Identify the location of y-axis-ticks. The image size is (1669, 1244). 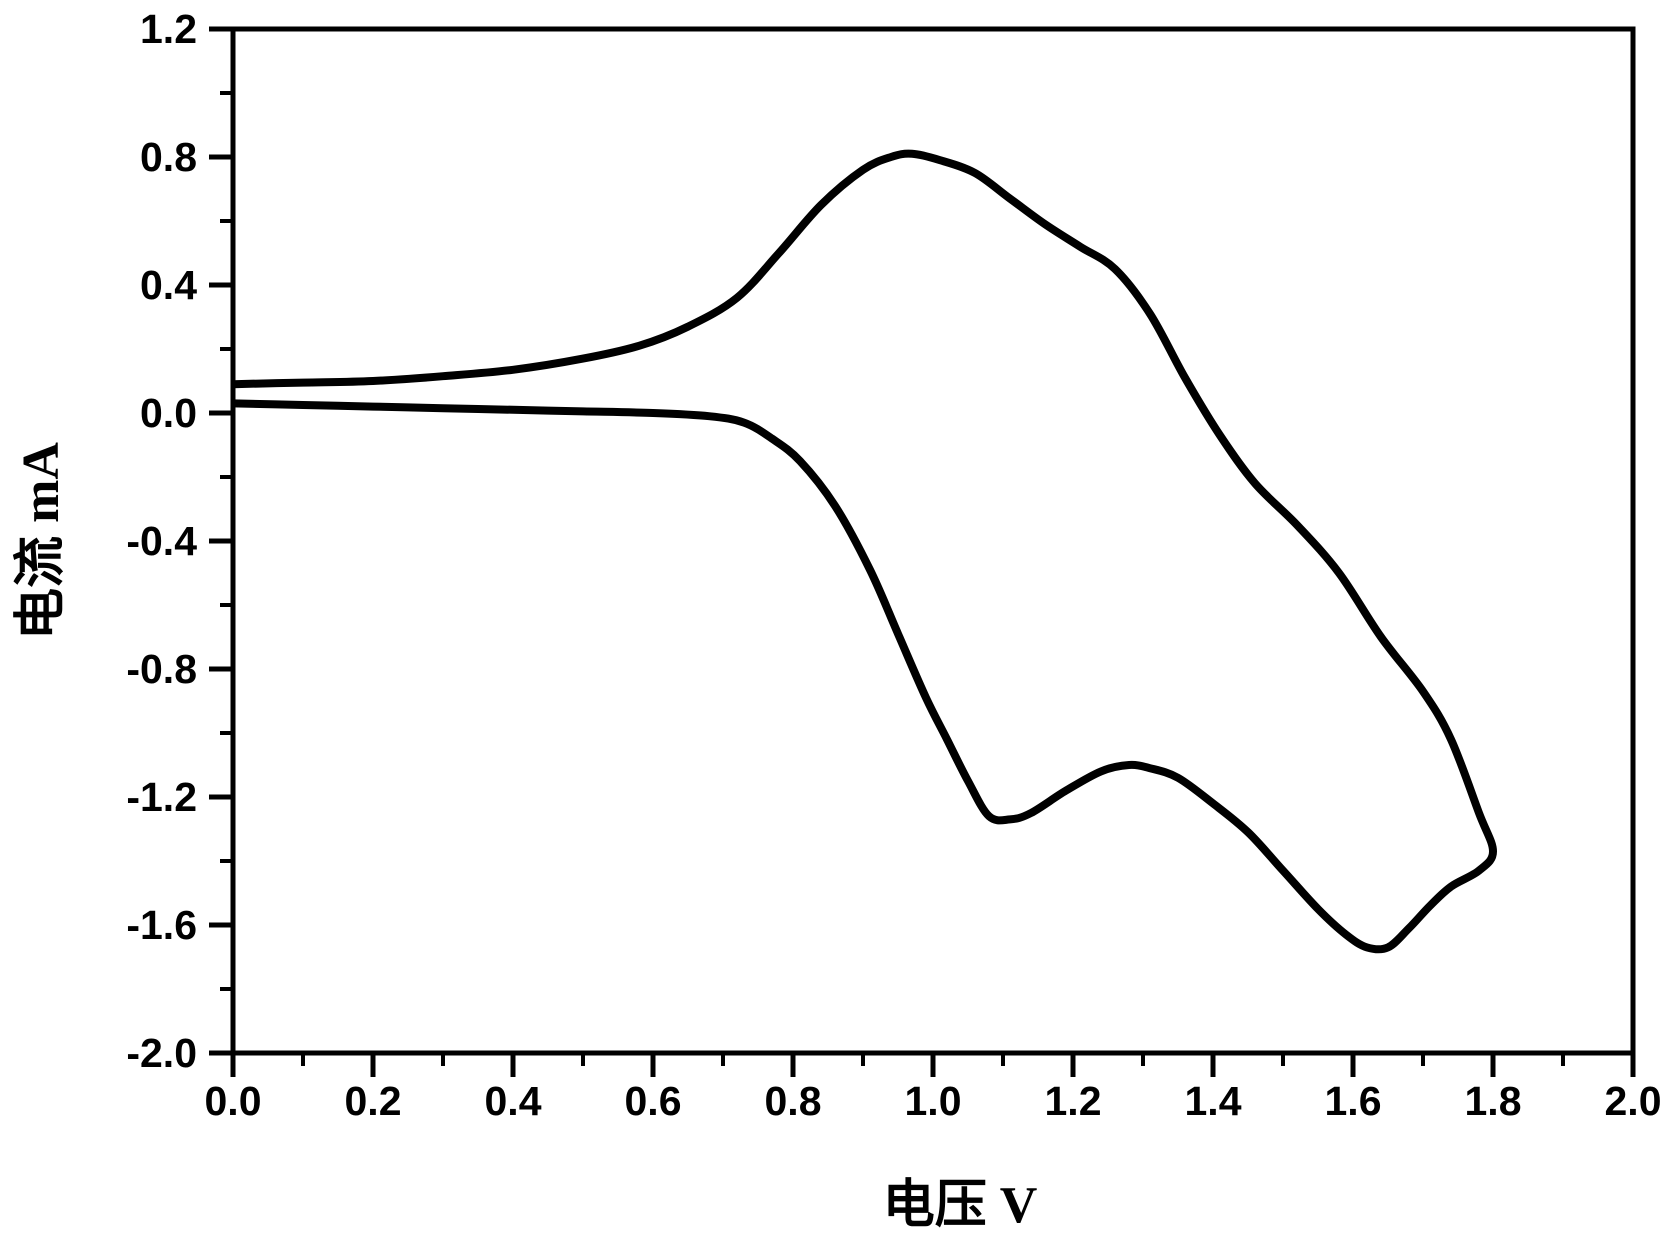
(221, 541).